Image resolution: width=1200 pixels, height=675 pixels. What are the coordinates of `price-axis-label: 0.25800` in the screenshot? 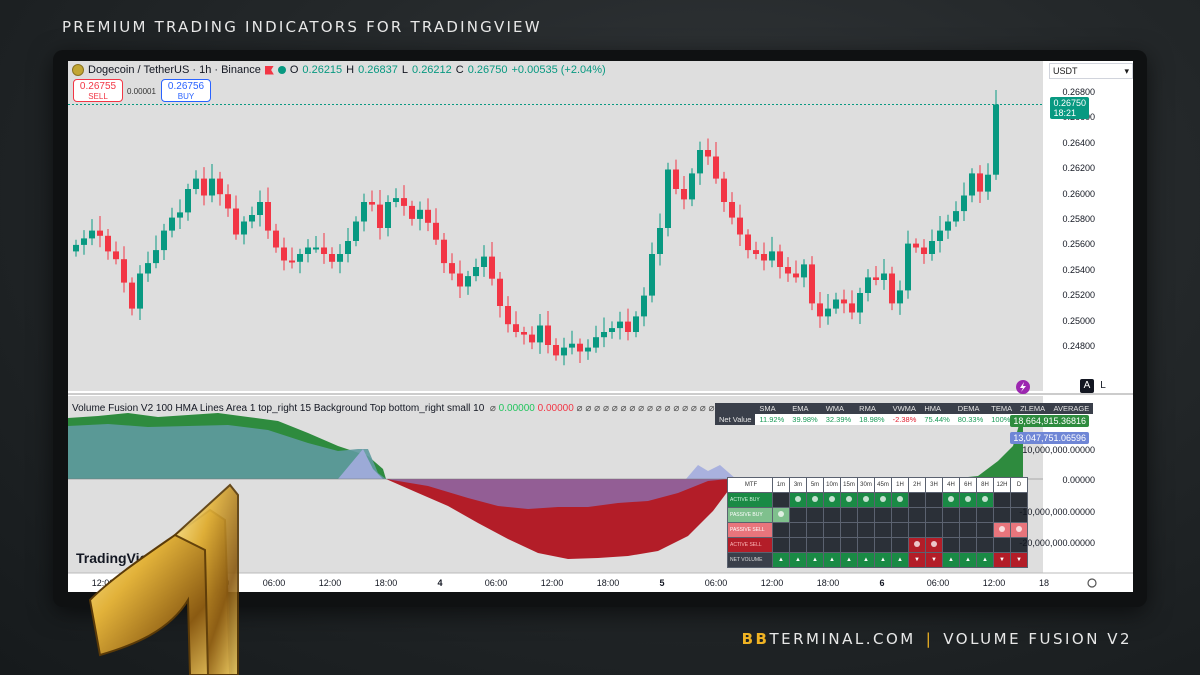 It's located at (1078, 219).